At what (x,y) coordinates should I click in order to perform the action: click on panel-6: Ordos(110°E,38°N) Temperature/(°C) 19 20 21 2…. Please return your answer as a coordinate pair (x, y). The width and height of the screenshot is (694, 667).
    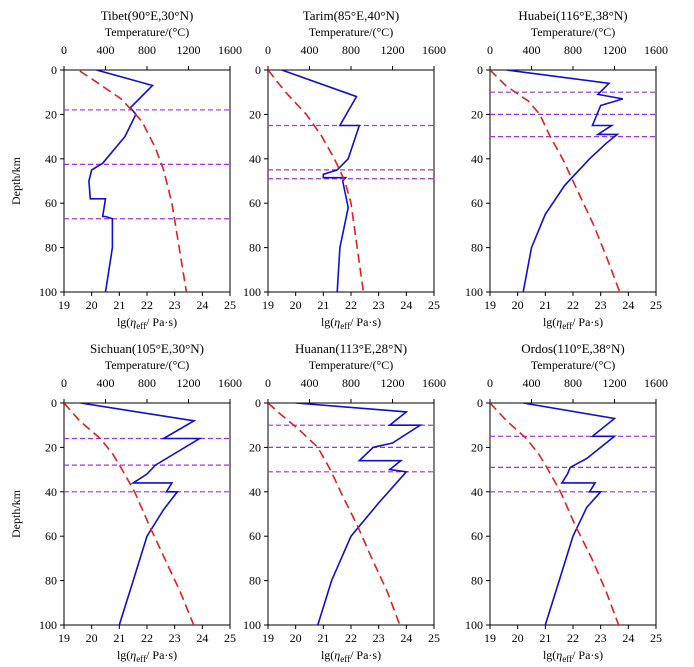
    Looking at the image, I should click on (566, 502).